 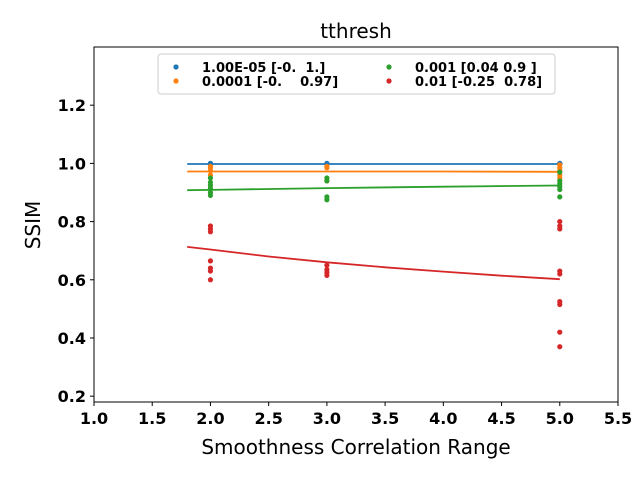 What do you see at coordinates (501, 418) in the screenshot?
I see `x-tick-label: 4.5` at bounding box center [501, 418].